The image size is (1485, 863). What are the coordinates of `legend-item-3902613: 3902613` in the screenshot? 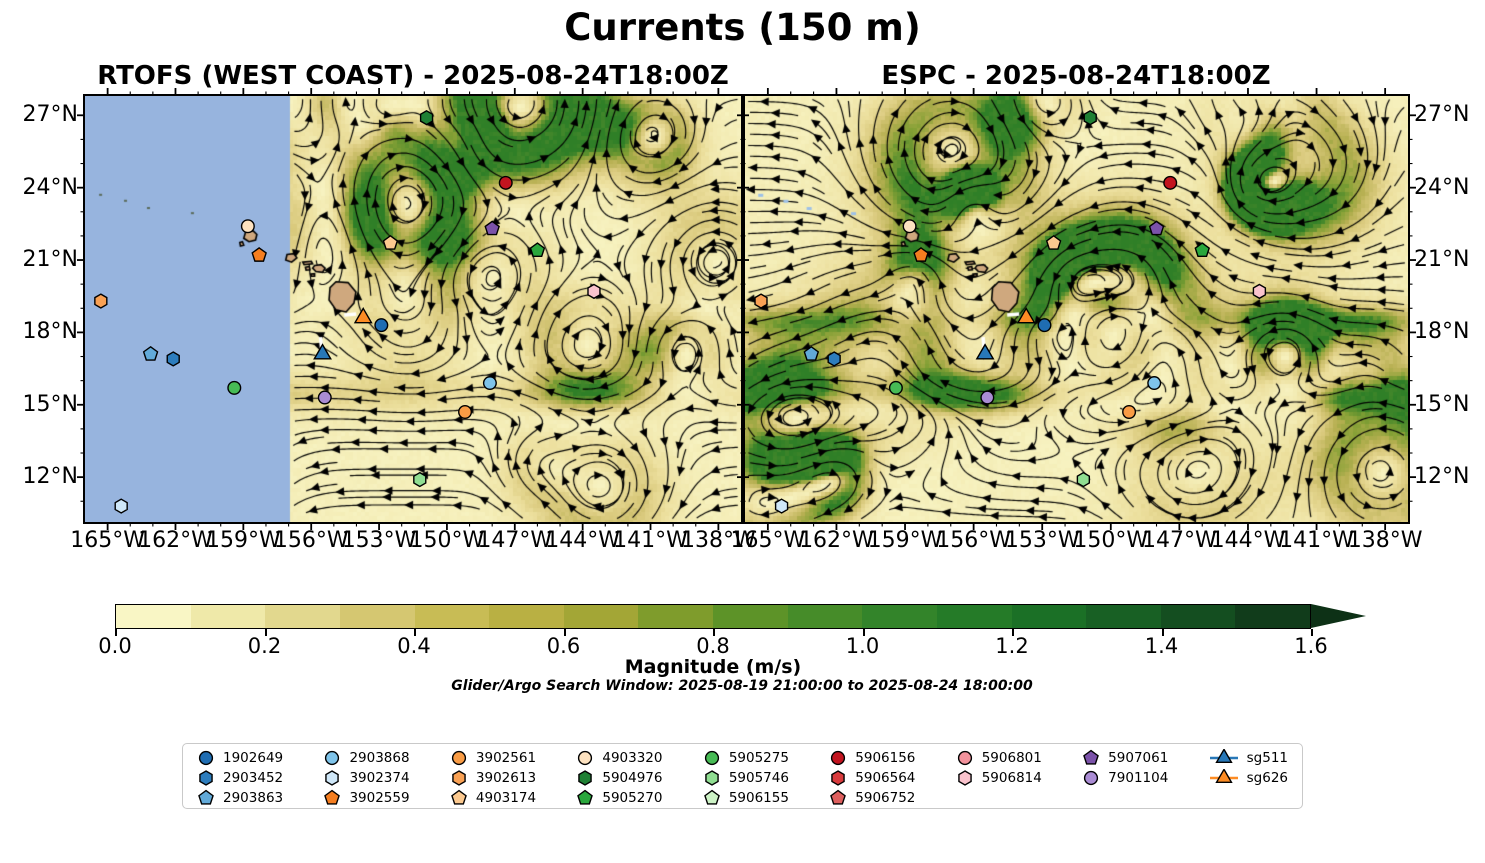 It's located at (493, 777).